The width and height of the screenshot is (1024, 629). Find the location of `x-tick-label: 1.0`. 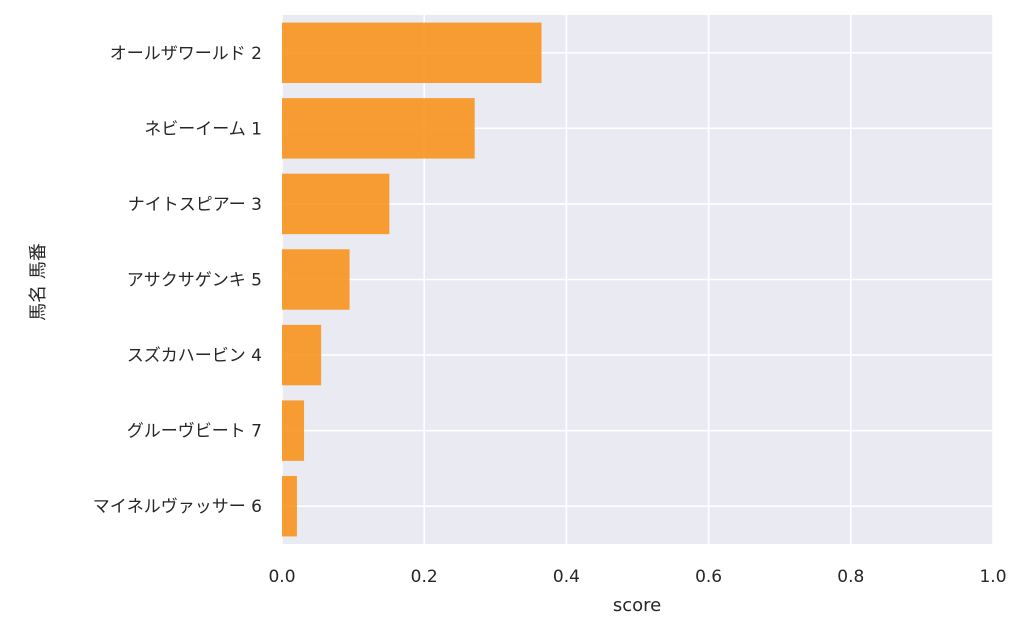

x-tick-label: 1.0 is located at coordinates (992, 577).